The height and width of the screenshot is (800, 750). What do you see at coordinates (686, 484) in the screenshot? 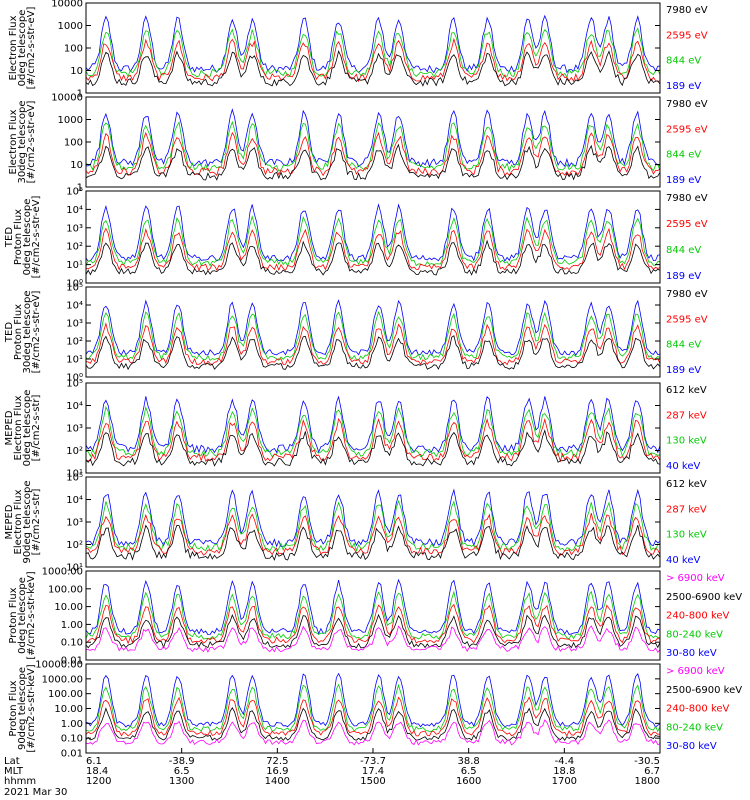
I see `legend-entry: 612 keV` at bounding box center [686, 484].